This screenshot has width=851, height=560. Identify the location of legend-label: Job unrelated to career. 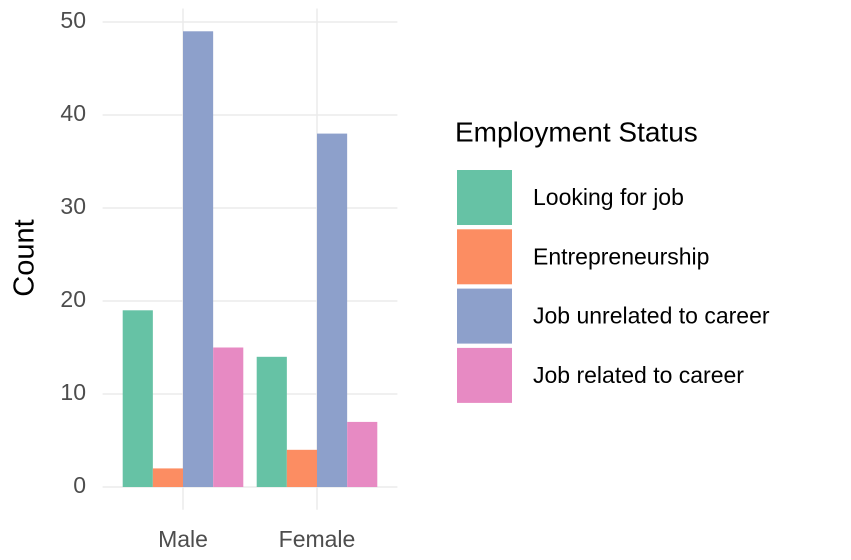
(651, 316).